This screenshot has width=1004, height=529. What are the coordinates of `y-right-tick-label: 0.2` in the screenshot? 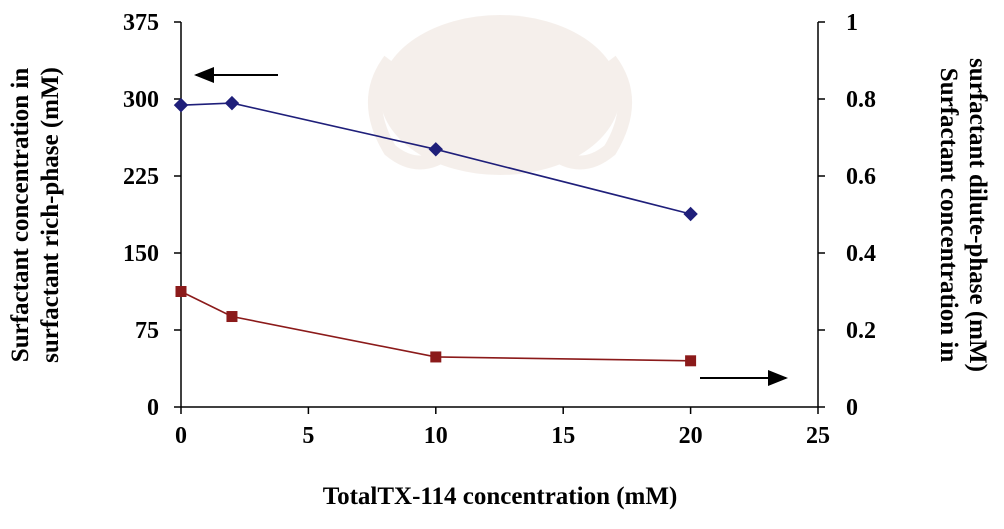 It's located at (861, 331).